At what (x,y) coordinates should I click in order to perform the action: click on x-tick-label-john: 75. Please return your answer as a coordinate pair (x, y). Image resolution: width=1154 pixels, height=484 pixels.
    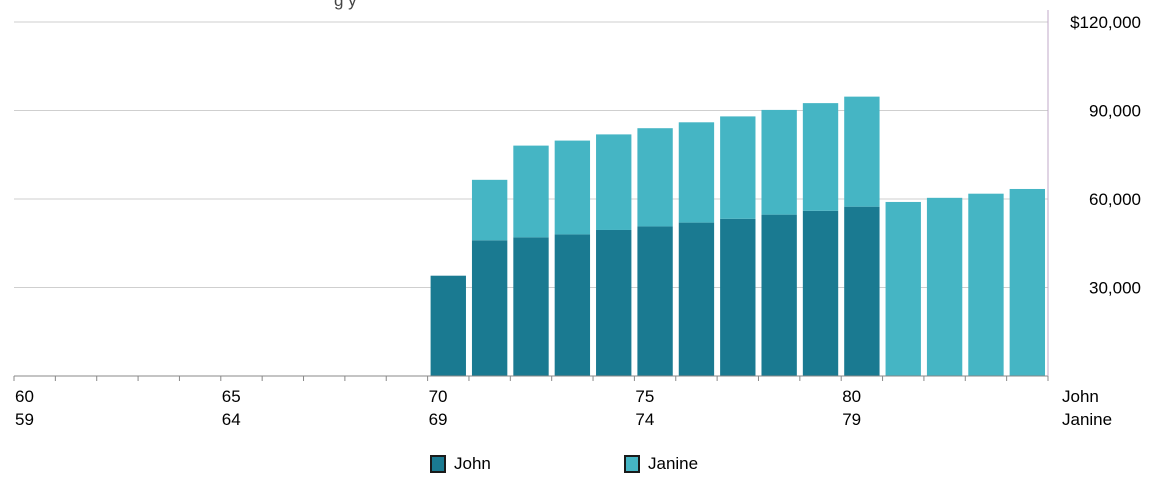
    Looking at the image, I should click on (644, 396).